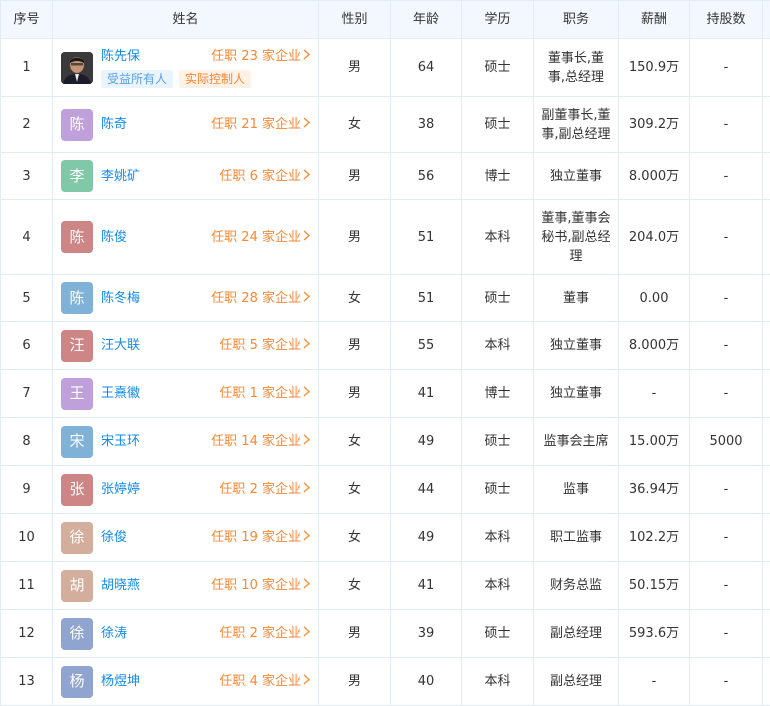 The image size is (770, 706). I want to click on avatar: 宋, so click(77, 442).